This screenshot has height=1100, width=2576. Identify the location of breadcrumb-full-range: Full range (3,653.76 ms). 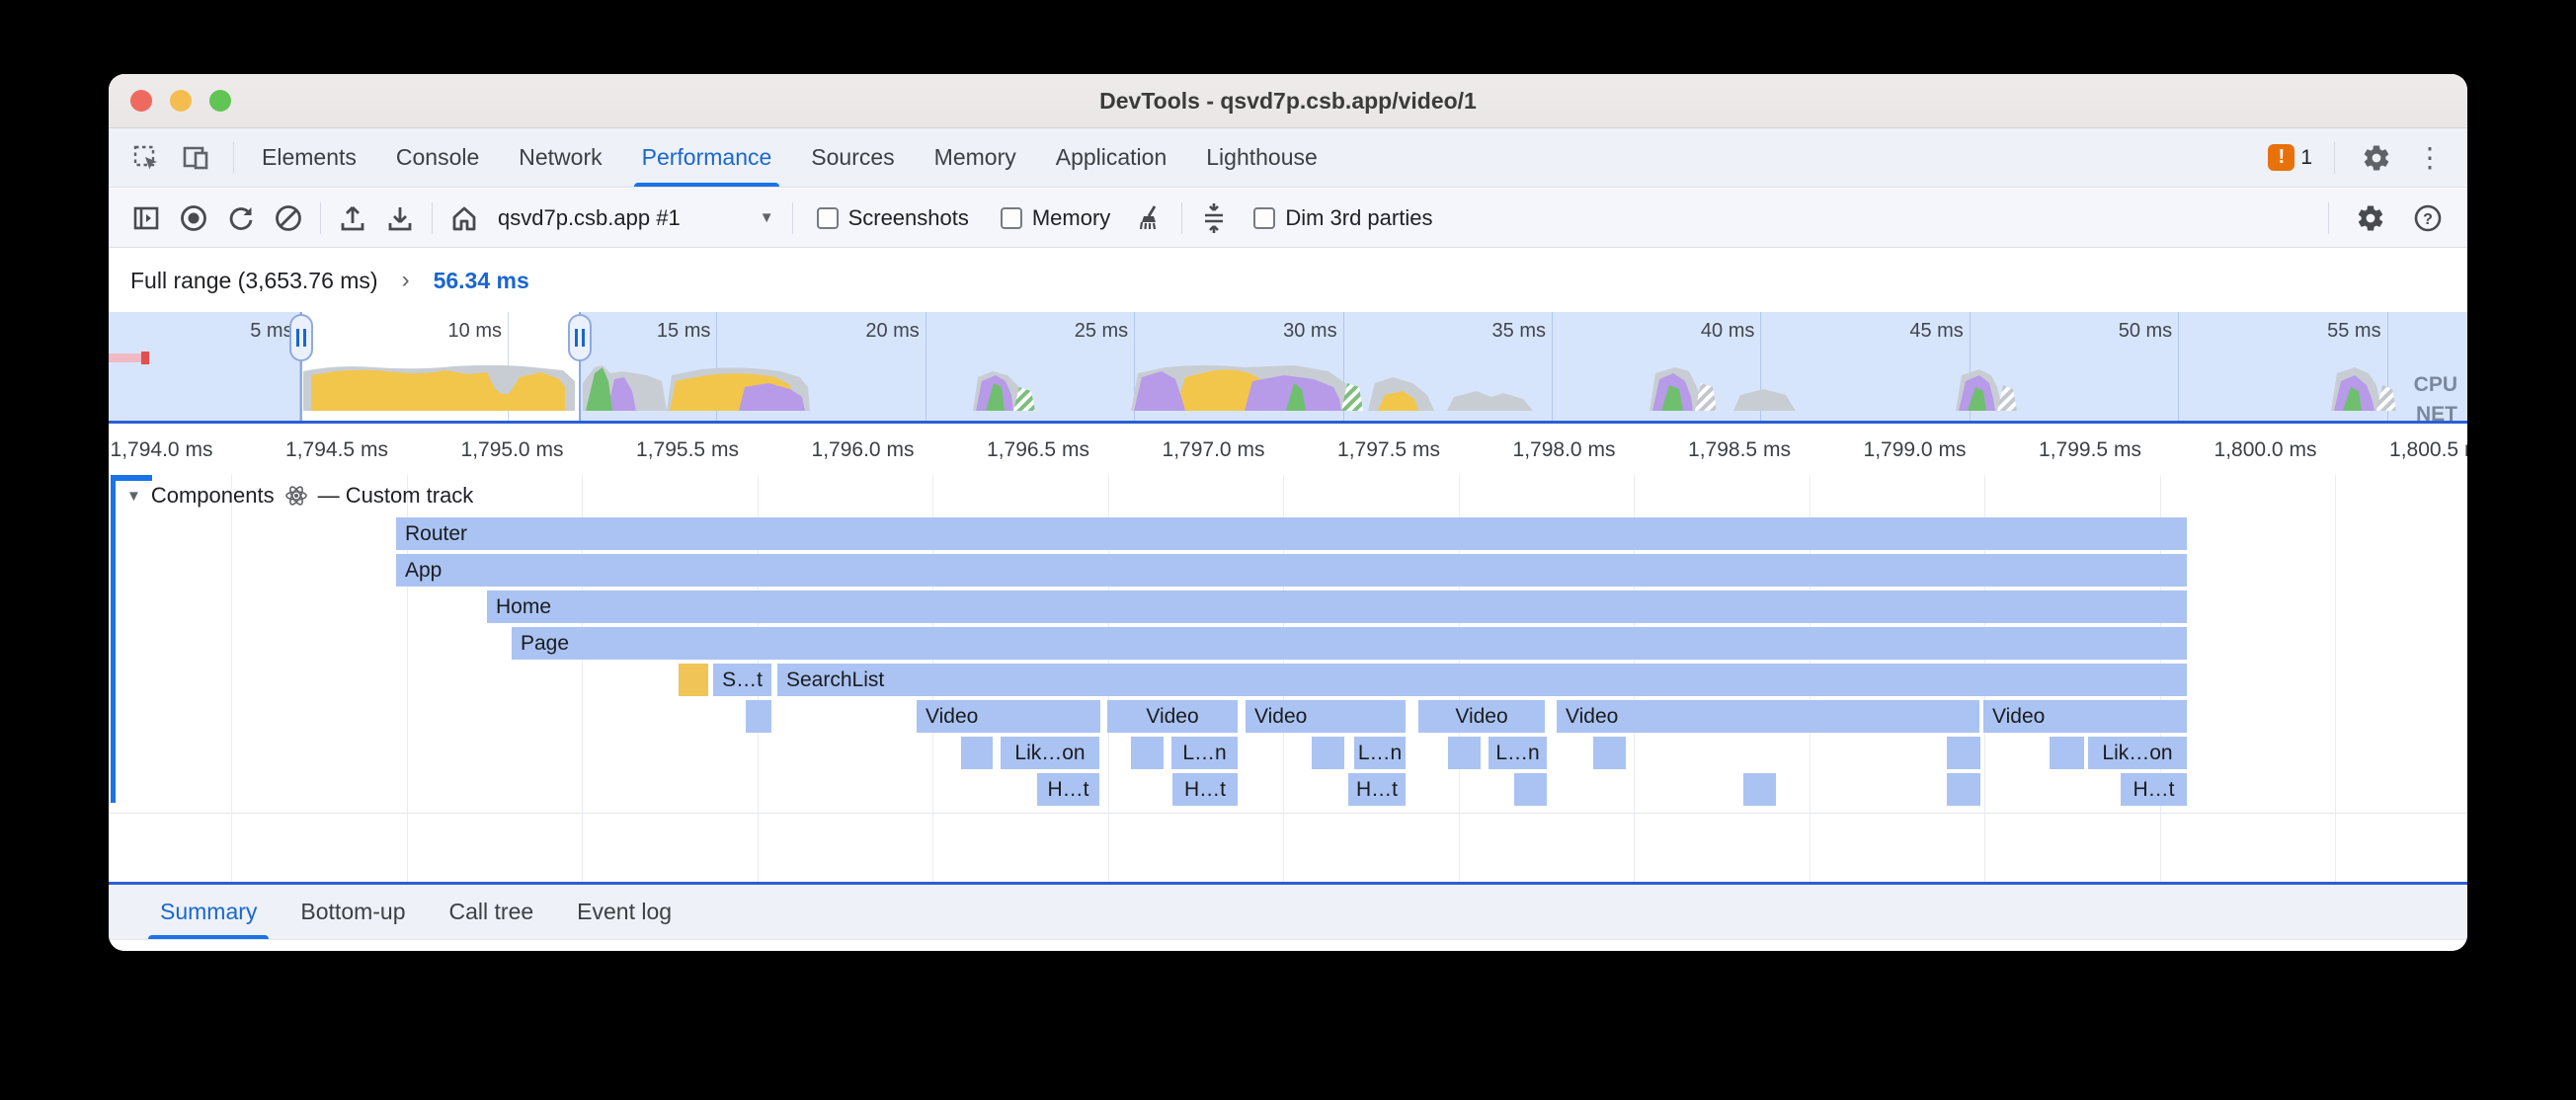
(254, 280).